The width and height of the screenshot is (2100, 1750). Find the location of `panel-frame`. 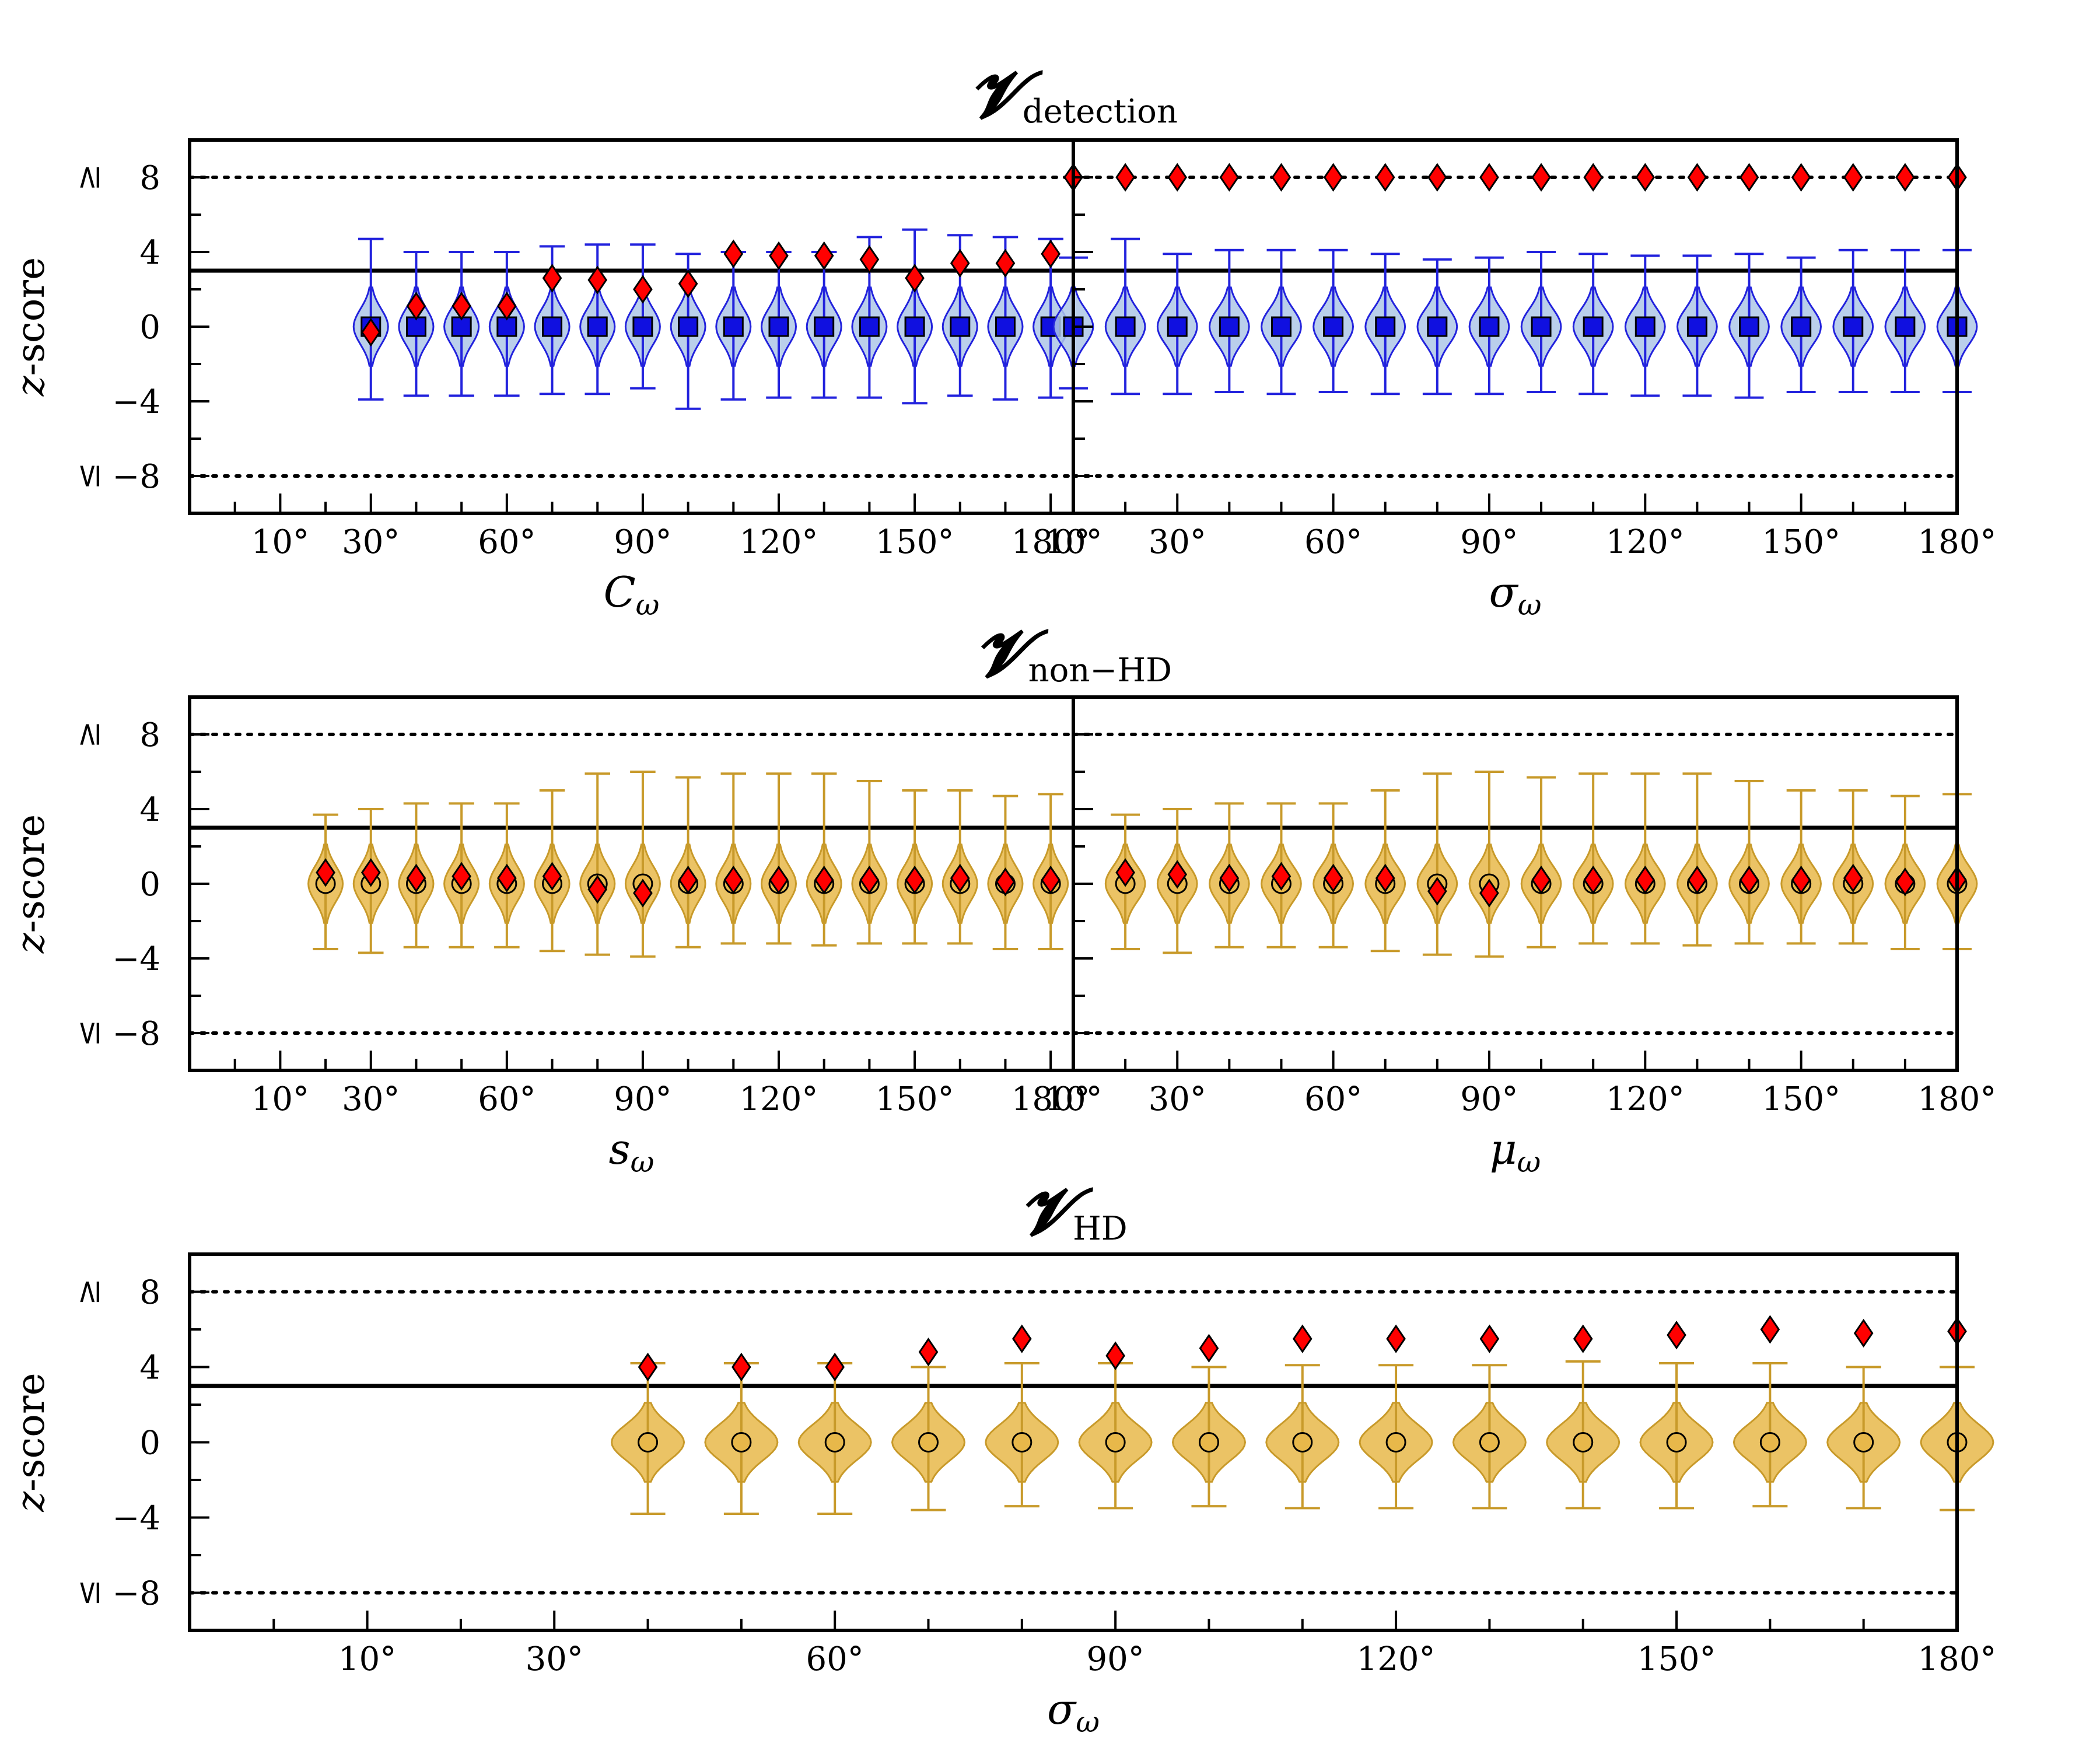

panel-frame is located at coordinates (1515, 326).